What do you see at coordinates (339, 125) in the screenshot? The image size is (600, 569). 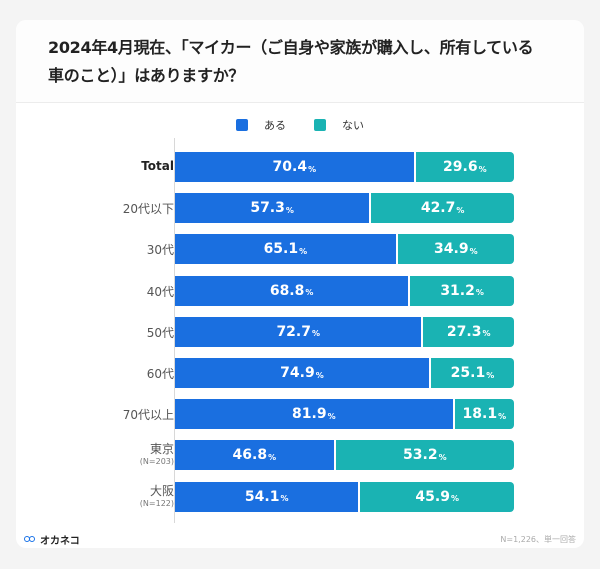 I see `legend-item-no: ない` at bounding box center [339, 125].